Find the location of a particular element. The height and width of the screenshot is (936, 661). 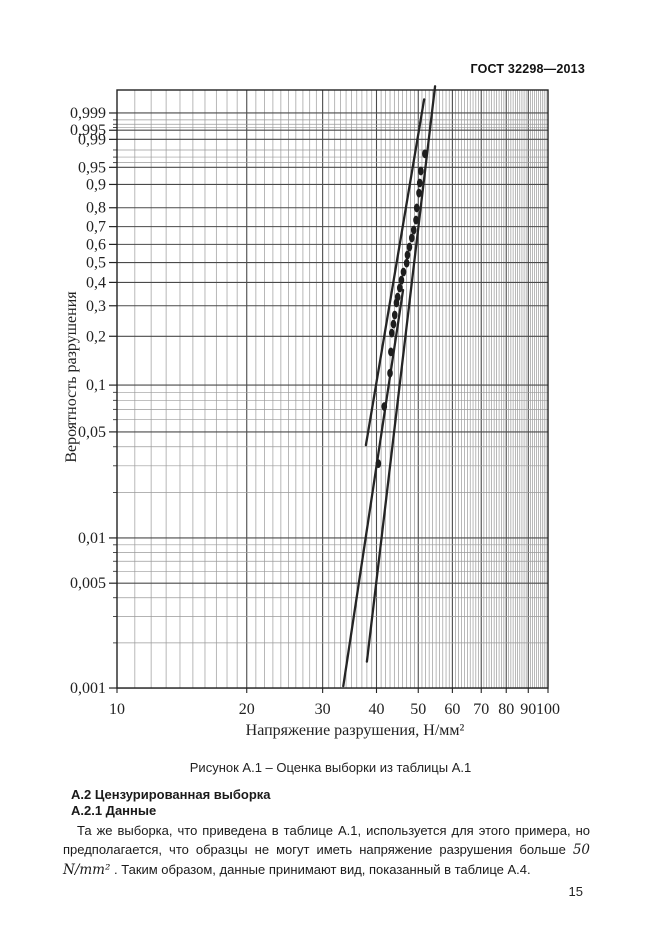

x-tick-label: 100 is located at coordinates (548, 709).